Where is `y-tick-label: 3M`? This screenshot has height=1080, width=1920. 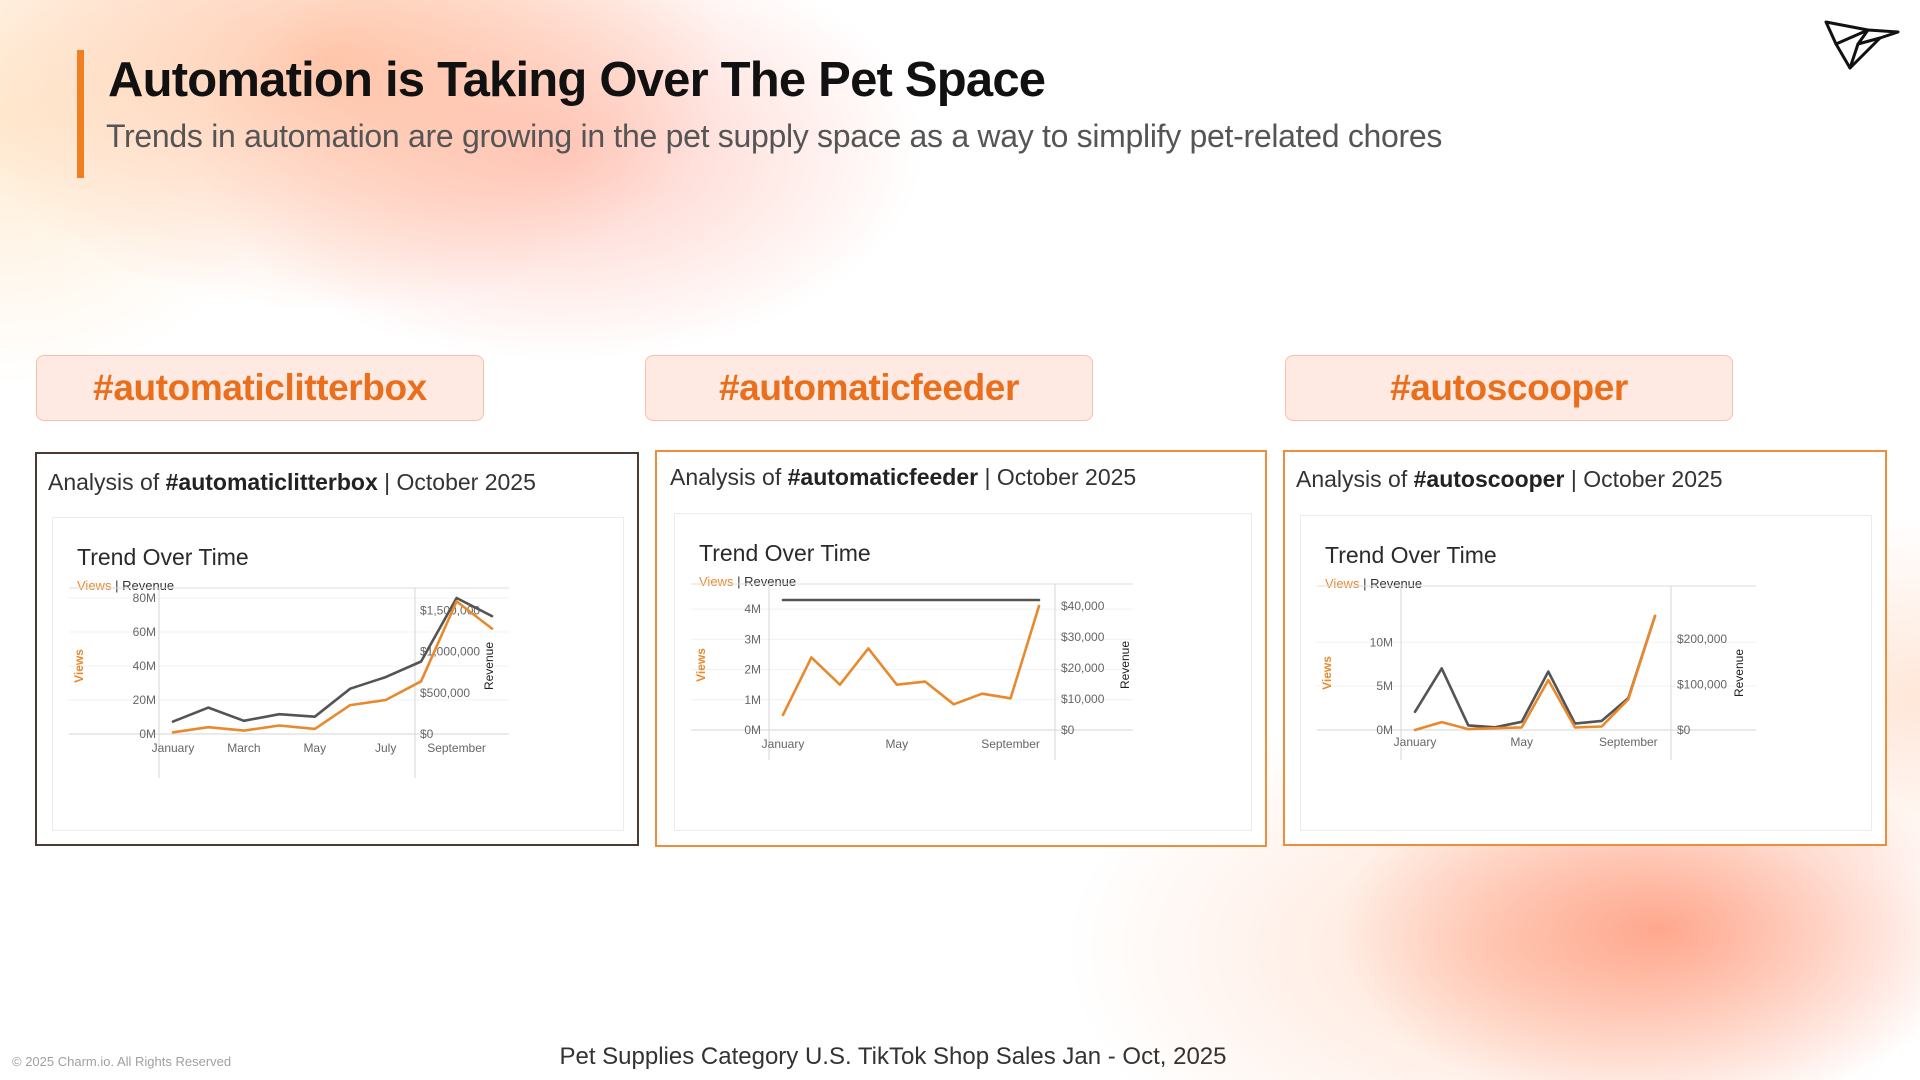
y-tick-label: 3M is located at coordinates (752, 639).